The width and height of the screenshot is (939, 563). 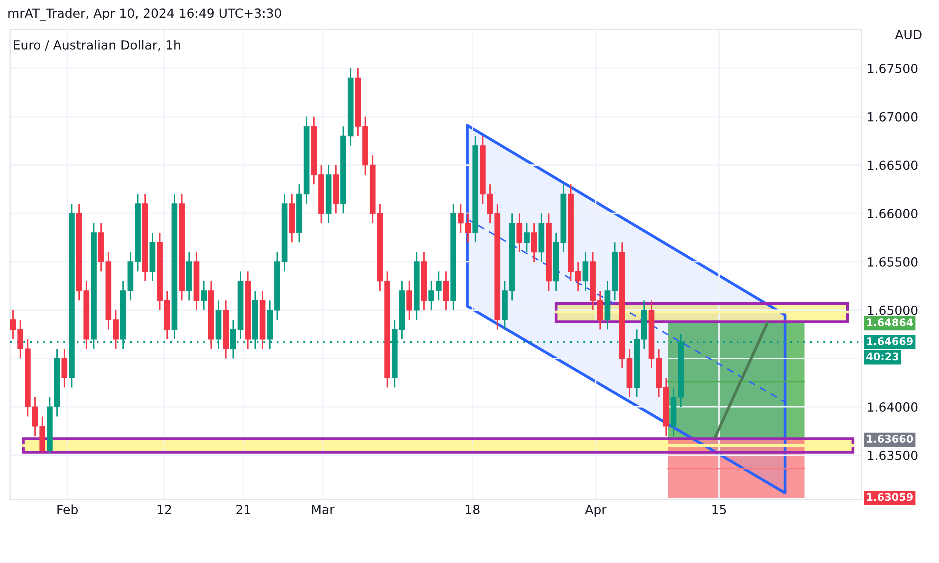 What do you see at coordinates (890, 322) in the screenshot?
I see `text: 1.64864` at bounding box center [890, 322].